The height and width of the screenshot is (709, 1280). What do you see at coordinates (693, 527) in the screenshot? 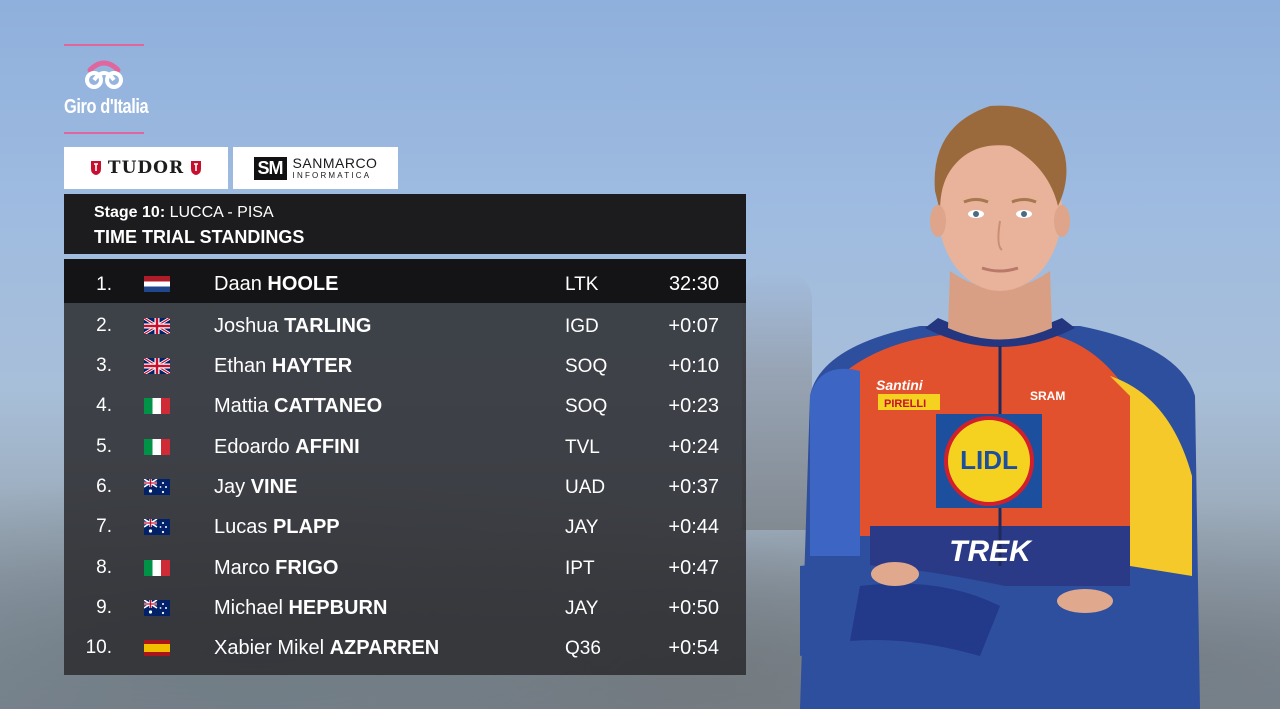
I see `time-gap: +0:44` at bounding box center [693, 527].